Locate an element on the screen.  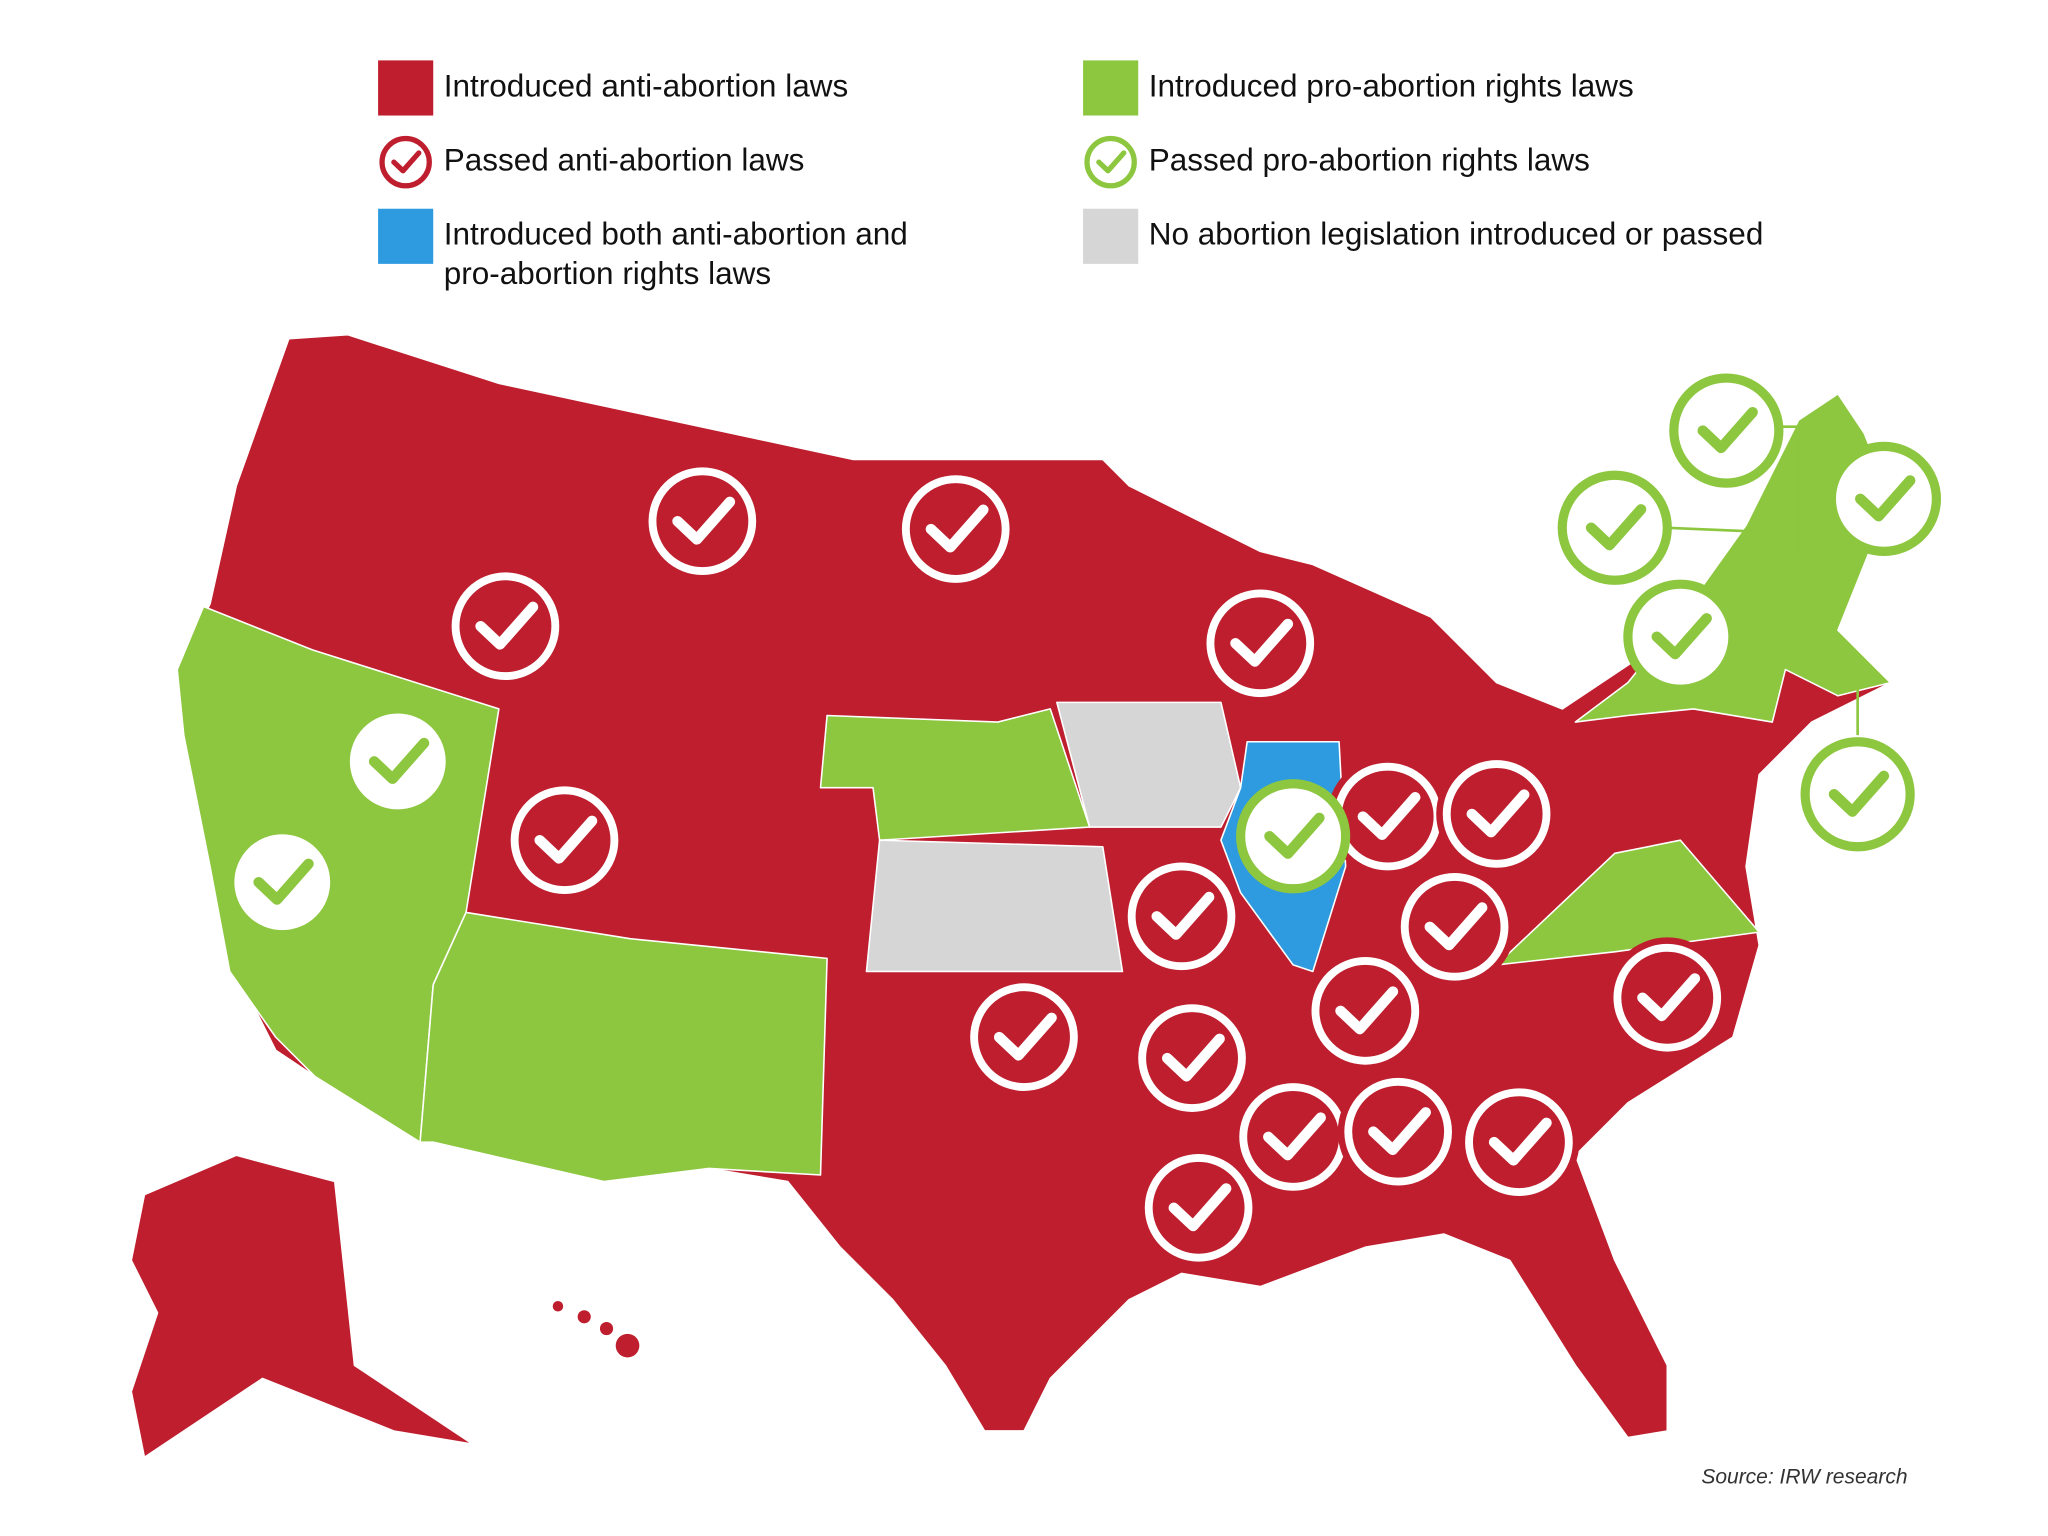
region-pro-northeast is located at coordinates (1733, 558).